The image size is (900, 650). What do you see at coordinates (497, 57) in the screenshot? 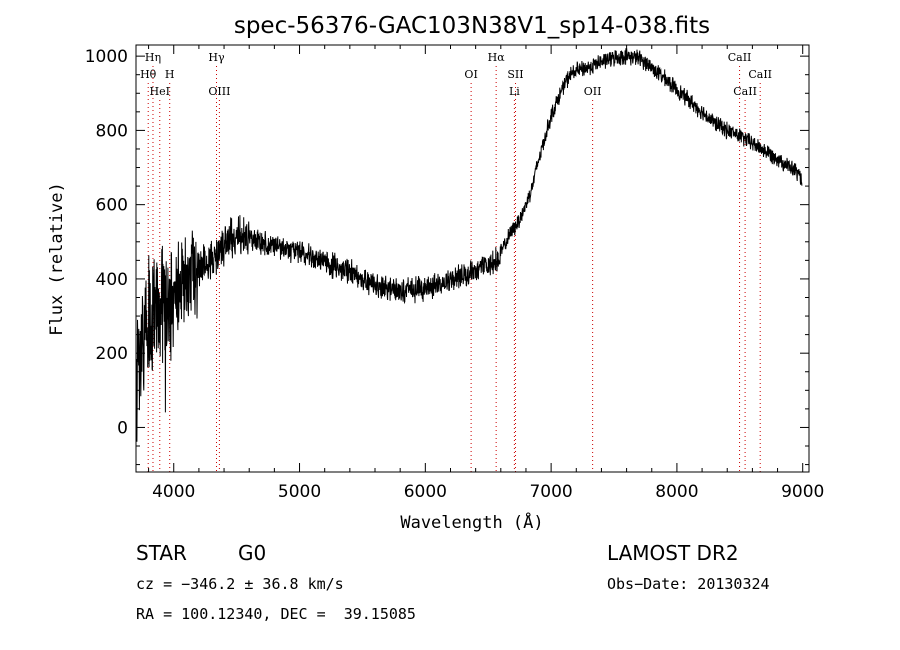
I see `spectral-line-label: Hα` at bounding box center [497, 57].